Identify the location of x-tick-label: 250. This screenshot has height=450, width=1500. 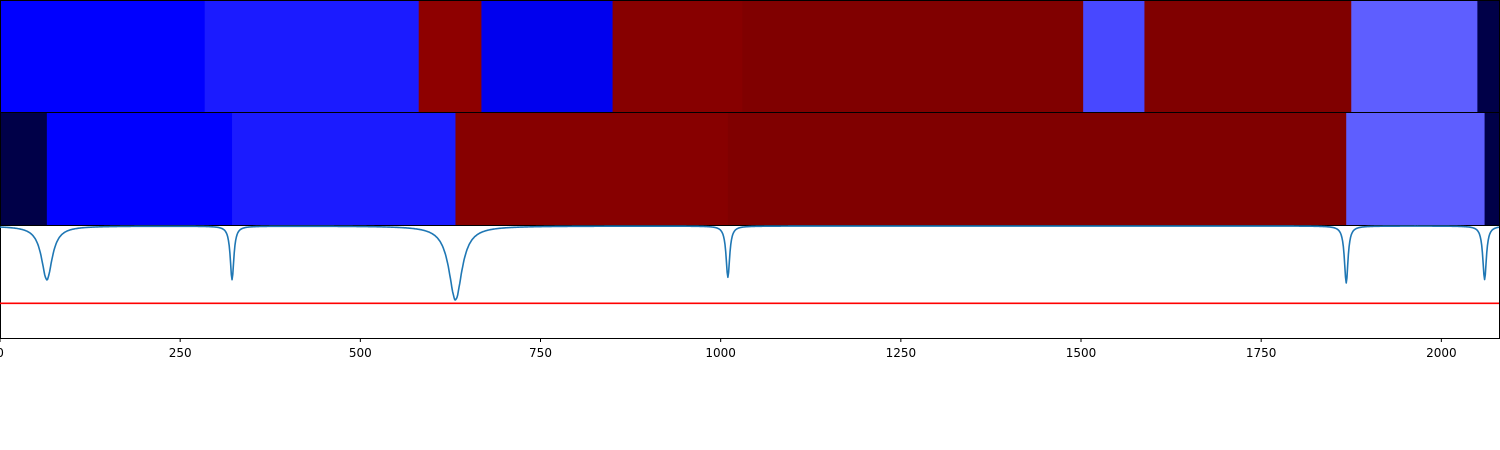
(180, 353).